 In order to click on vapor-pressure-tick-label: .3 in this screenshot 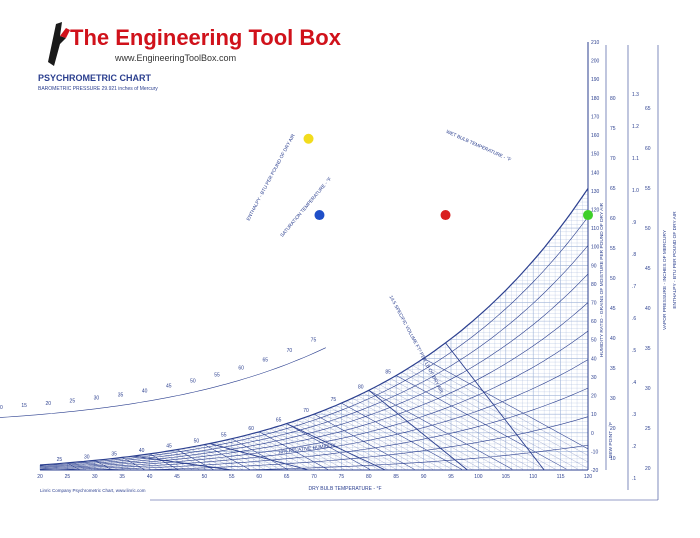, I will do `click(634, 415)`.